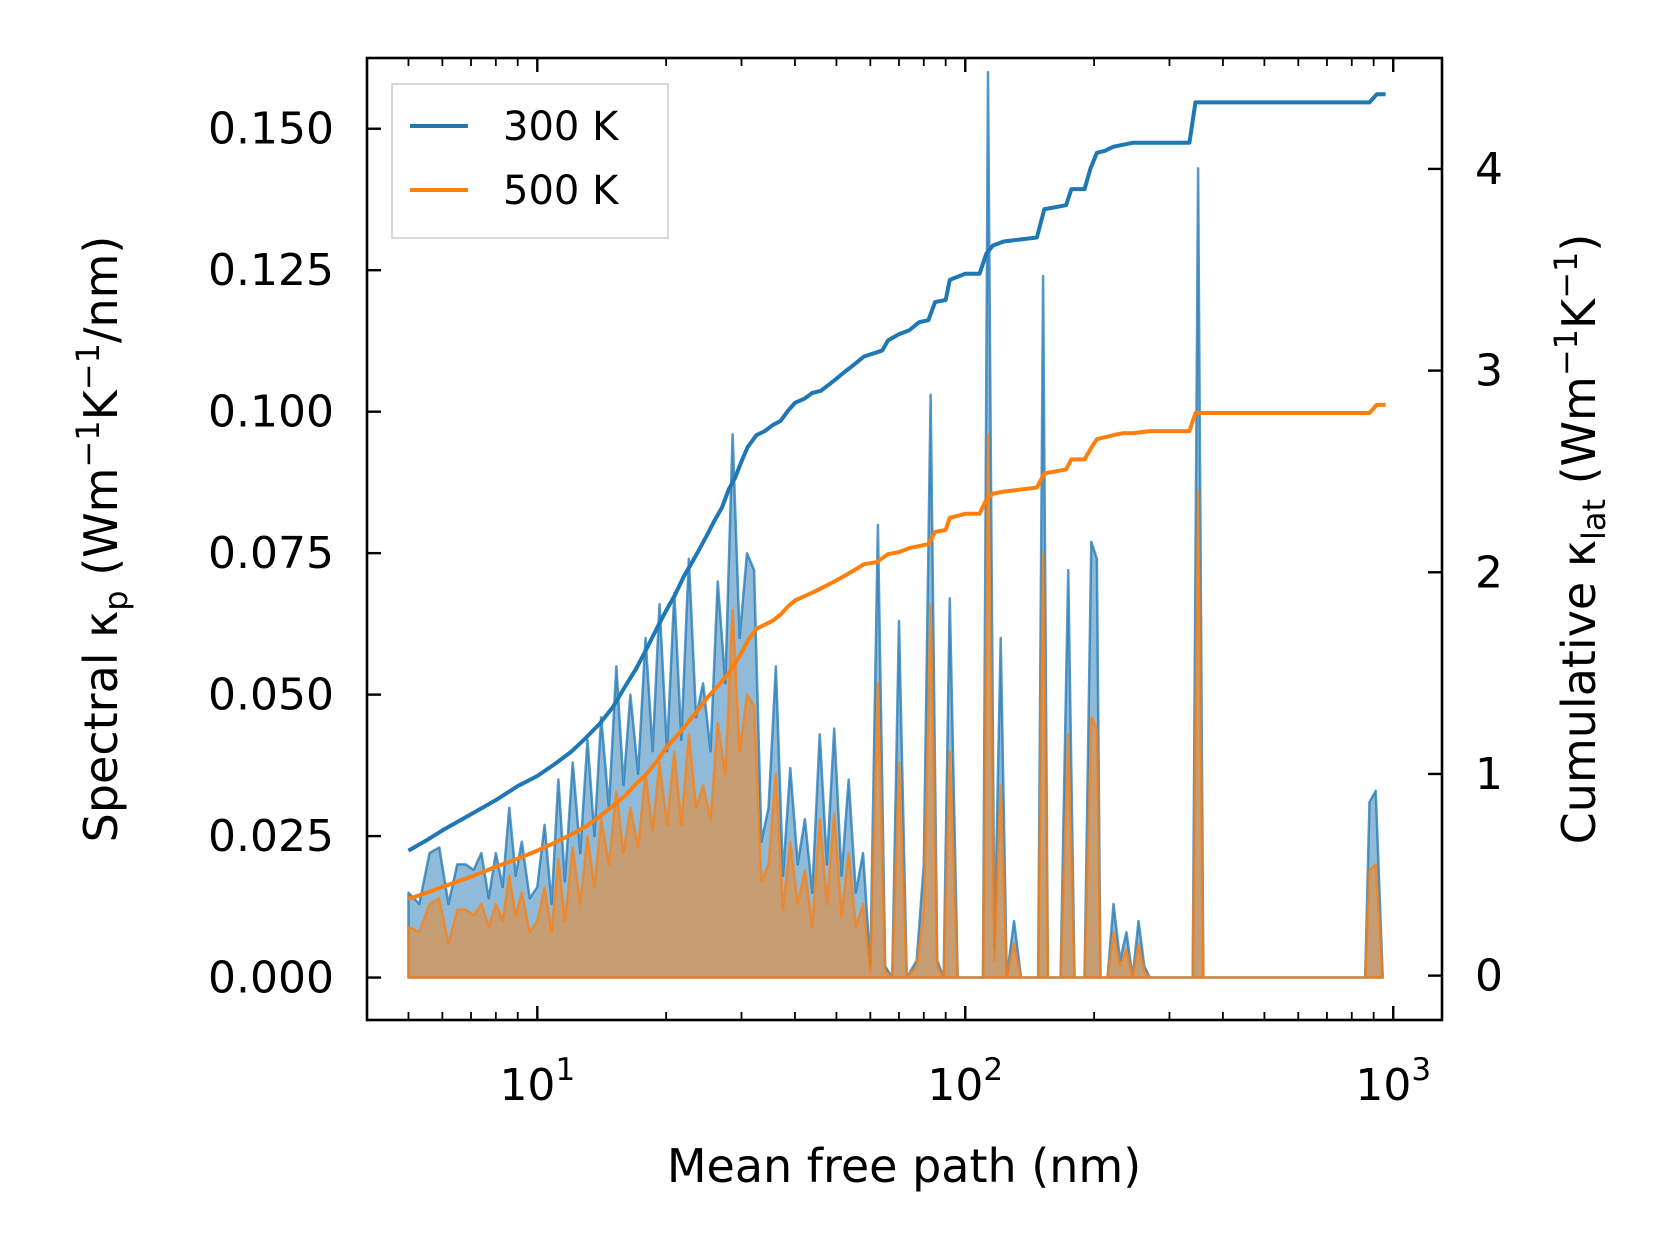 The height and width of the screenshot is (1254, 1660). I want to click on y-axis-title: Spectral κp (Wm−1K−1/nm), so click(102, 539).